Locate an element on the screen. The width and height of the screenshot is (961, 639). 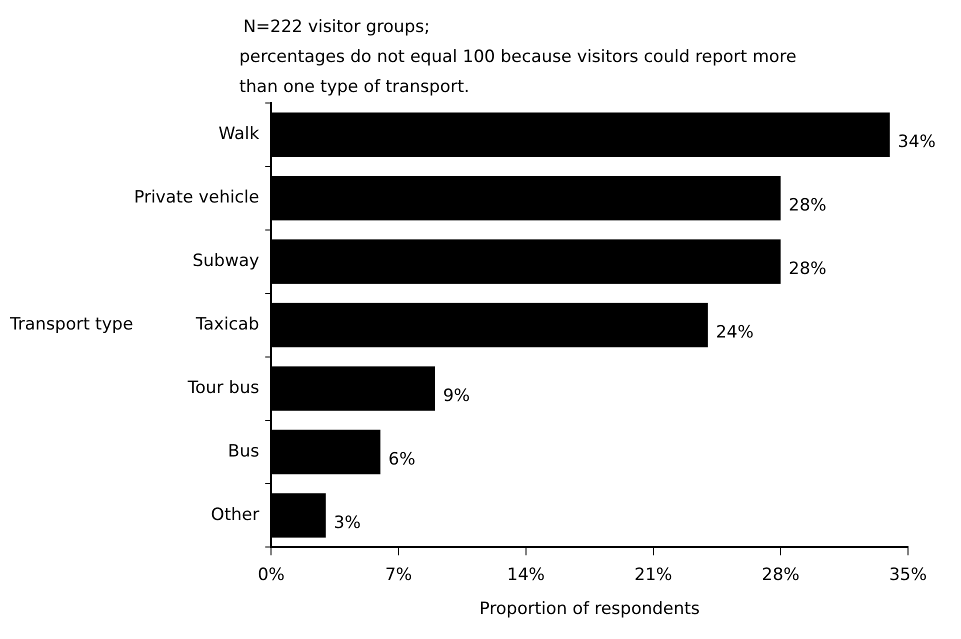
data-label: 6% is located at coordinates (402, 459).